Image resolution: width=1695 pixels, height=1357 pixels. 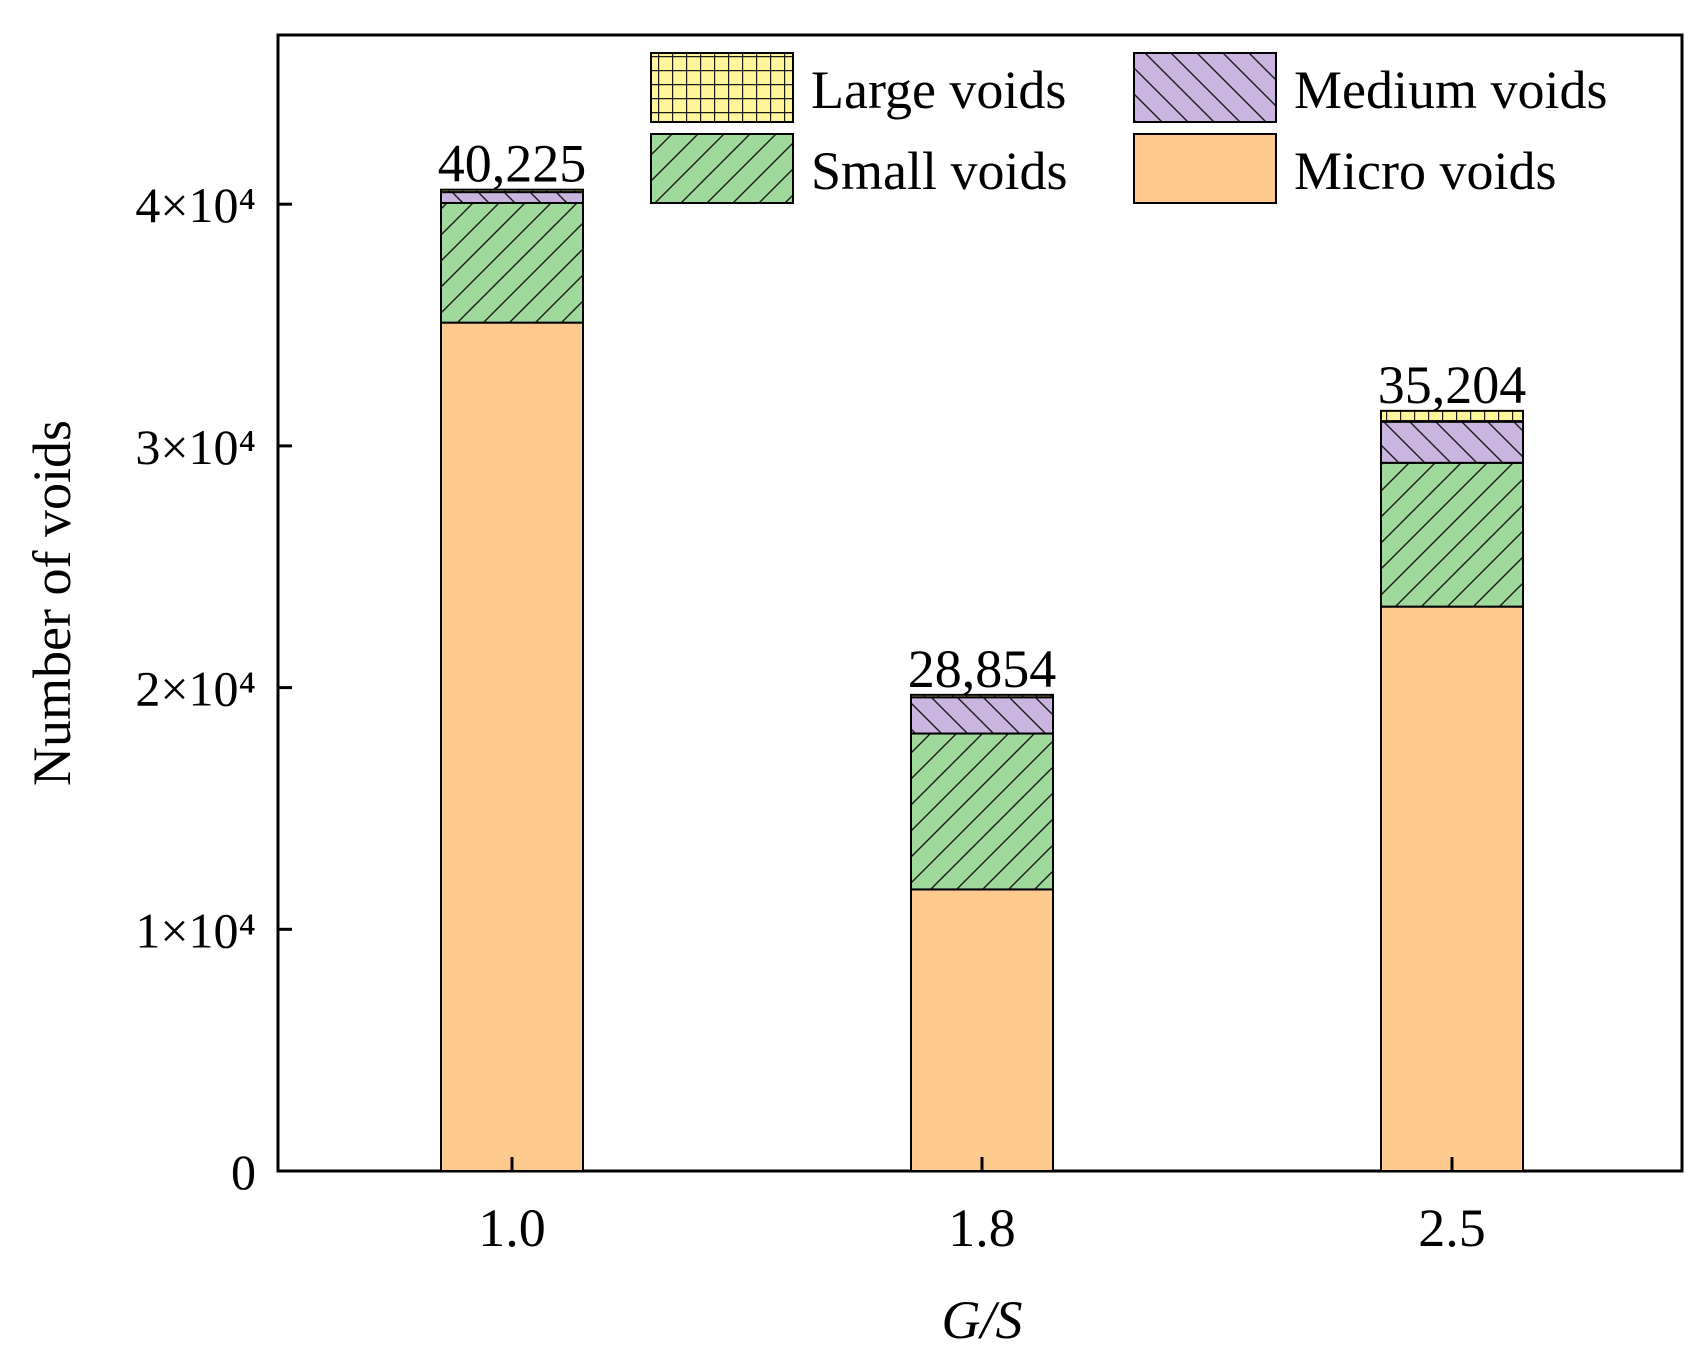 I want to click on bar-small-voids-1.0, so click(x=512, y=262).